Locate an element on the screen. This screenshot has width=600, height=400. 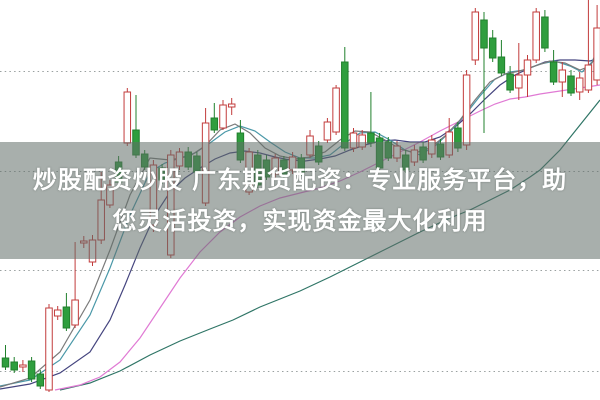
headline-line-2: 您灵活投资，实现资金最大化利用 is located at coordinates (300, 221).